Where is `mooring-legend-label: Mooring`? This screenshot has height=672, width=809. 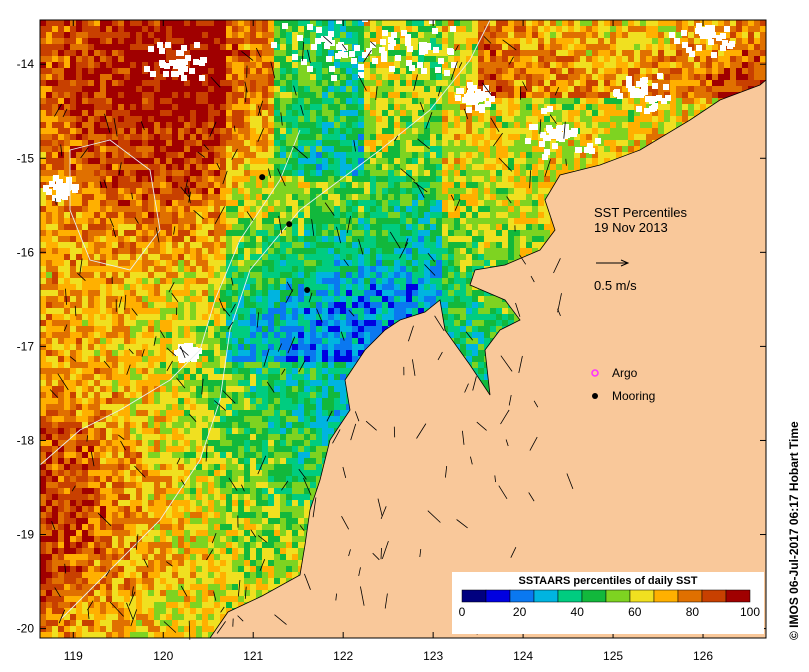
mooring-legend-label: Mooring is located at coordinates (633, 396).